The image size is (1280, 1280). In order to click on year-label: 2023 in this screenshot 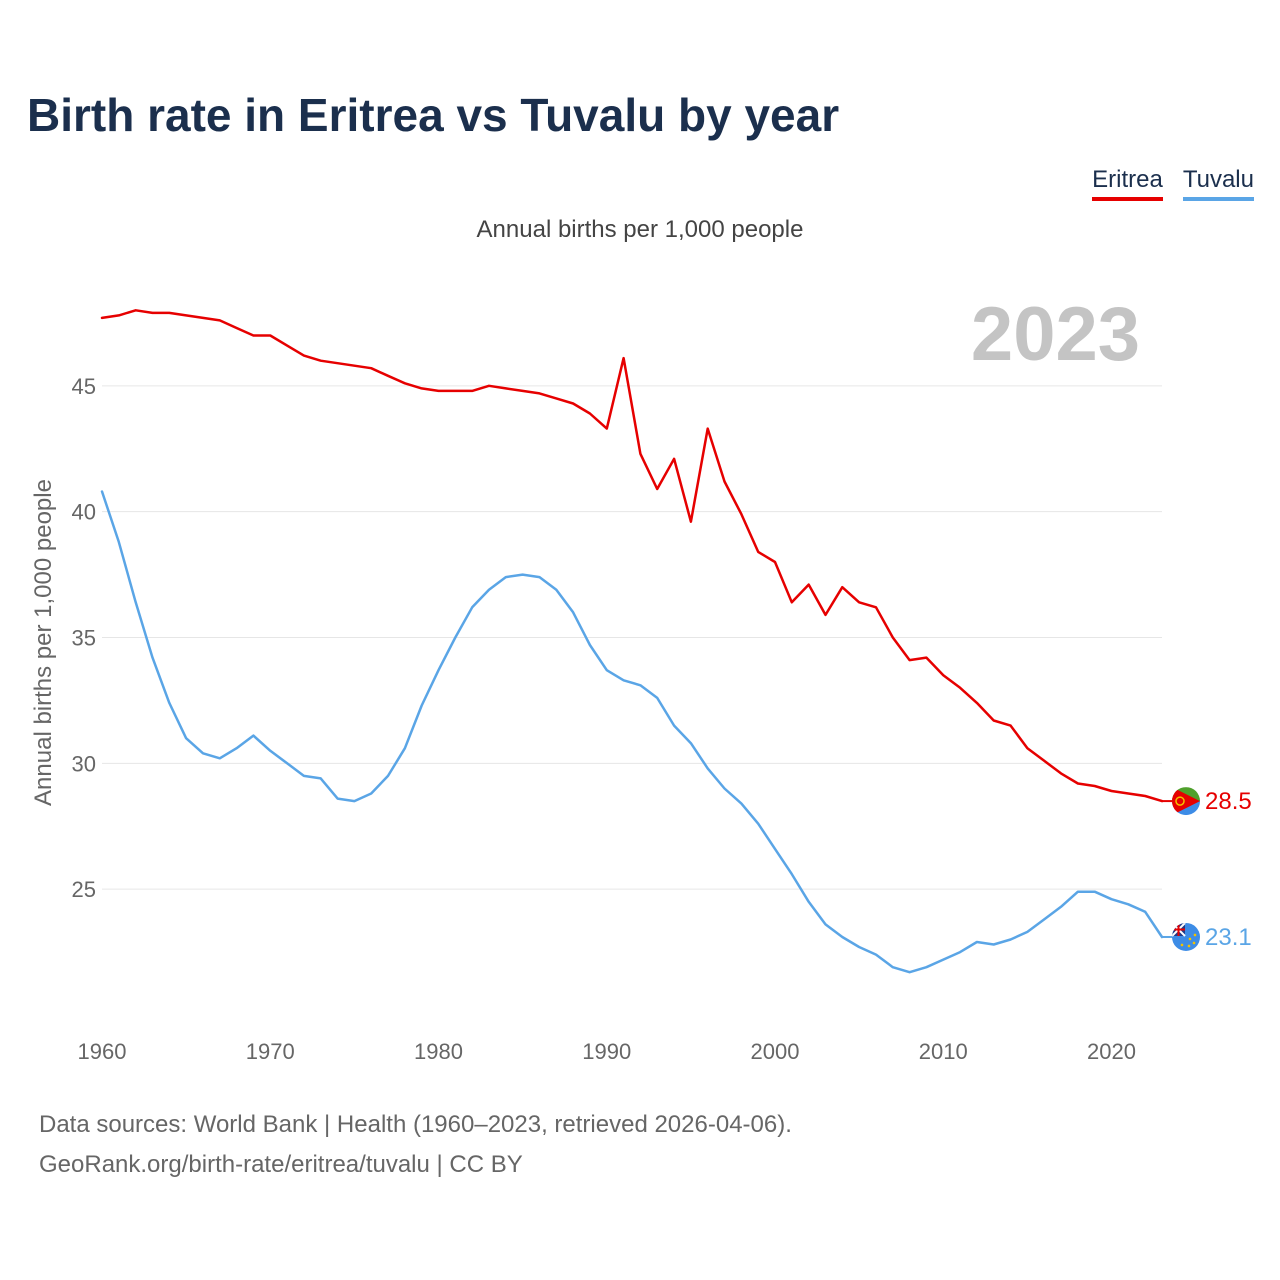, I will do `click(1055, 334)`.